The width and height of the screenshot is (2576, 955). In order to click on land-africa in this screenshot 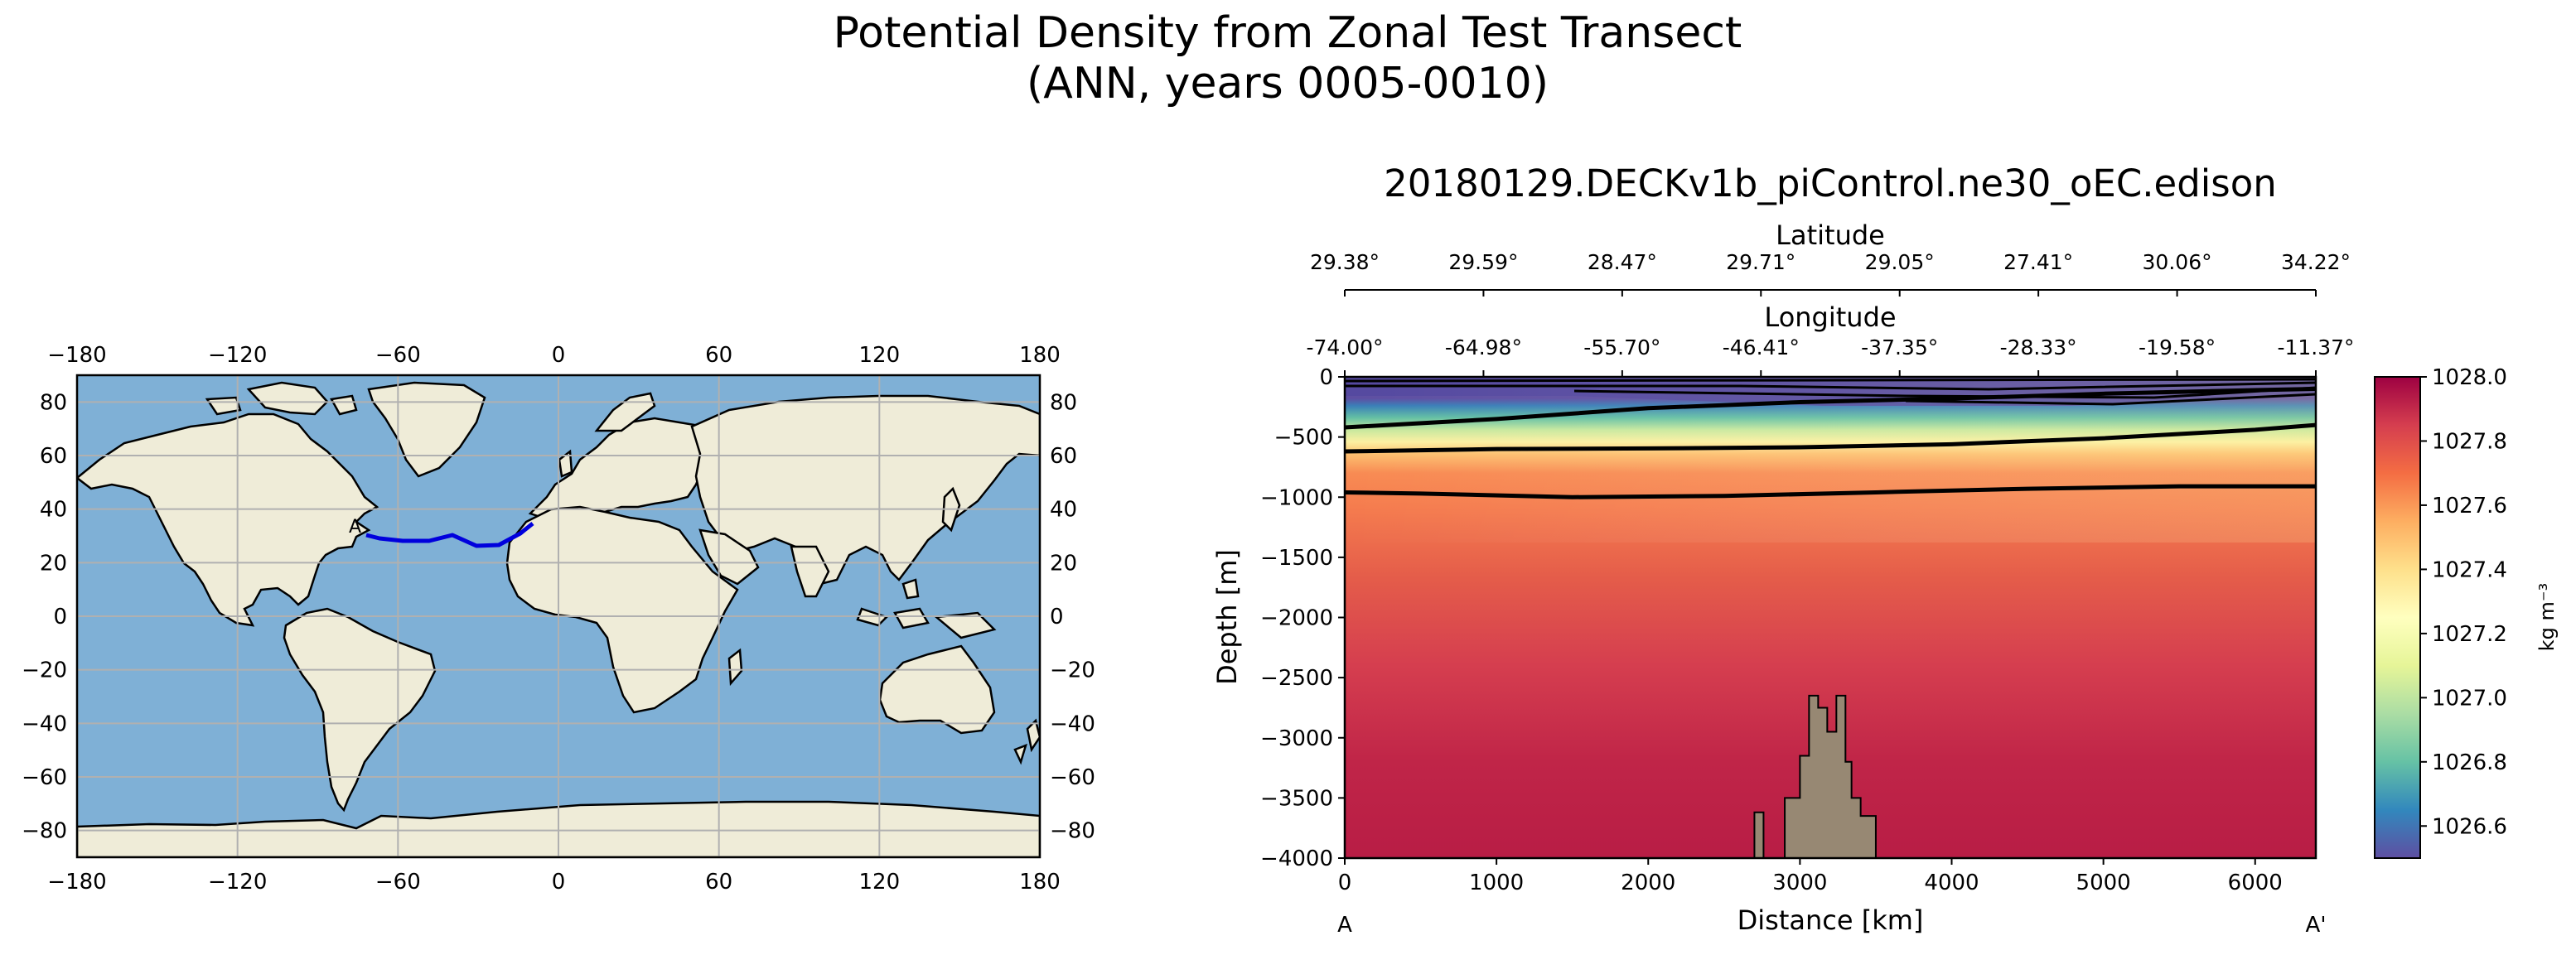, I will do `click(622, 610)`.